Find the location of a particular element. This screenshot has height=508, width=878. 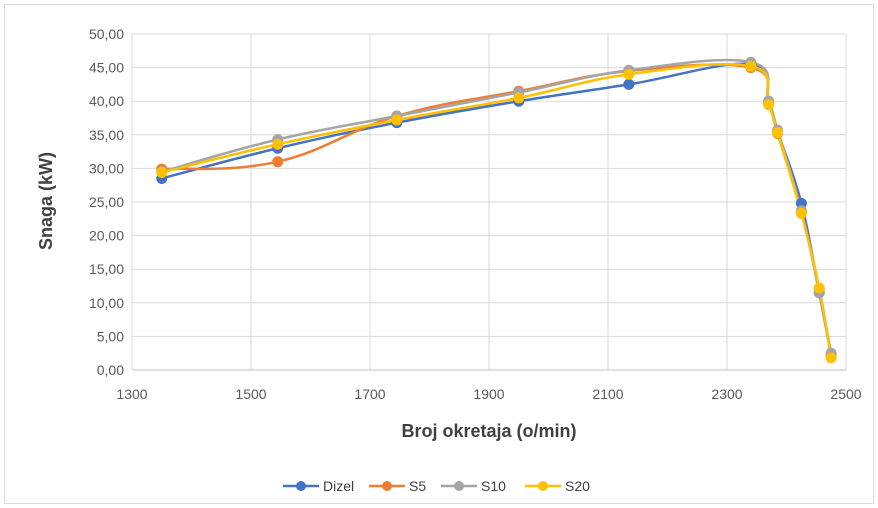

y-tick-label: 5,00 is located at coordinates (110, 336).